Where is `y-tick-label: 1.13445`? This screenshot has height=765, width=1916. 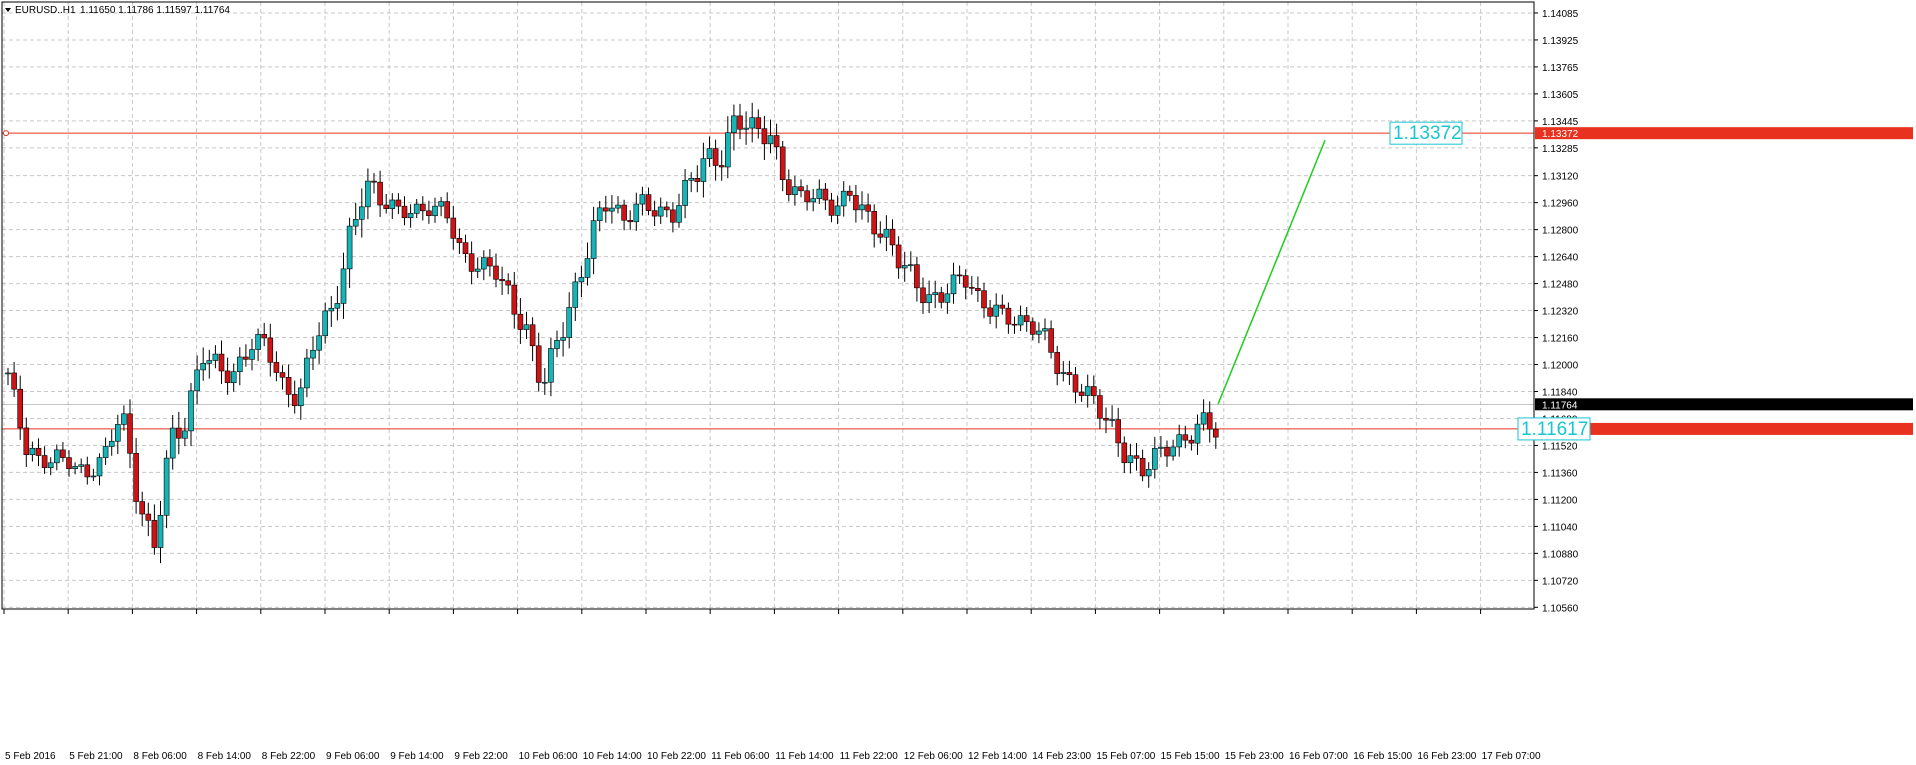 y-tick-label: 1.13445 is located at coordinates (1560, 122).